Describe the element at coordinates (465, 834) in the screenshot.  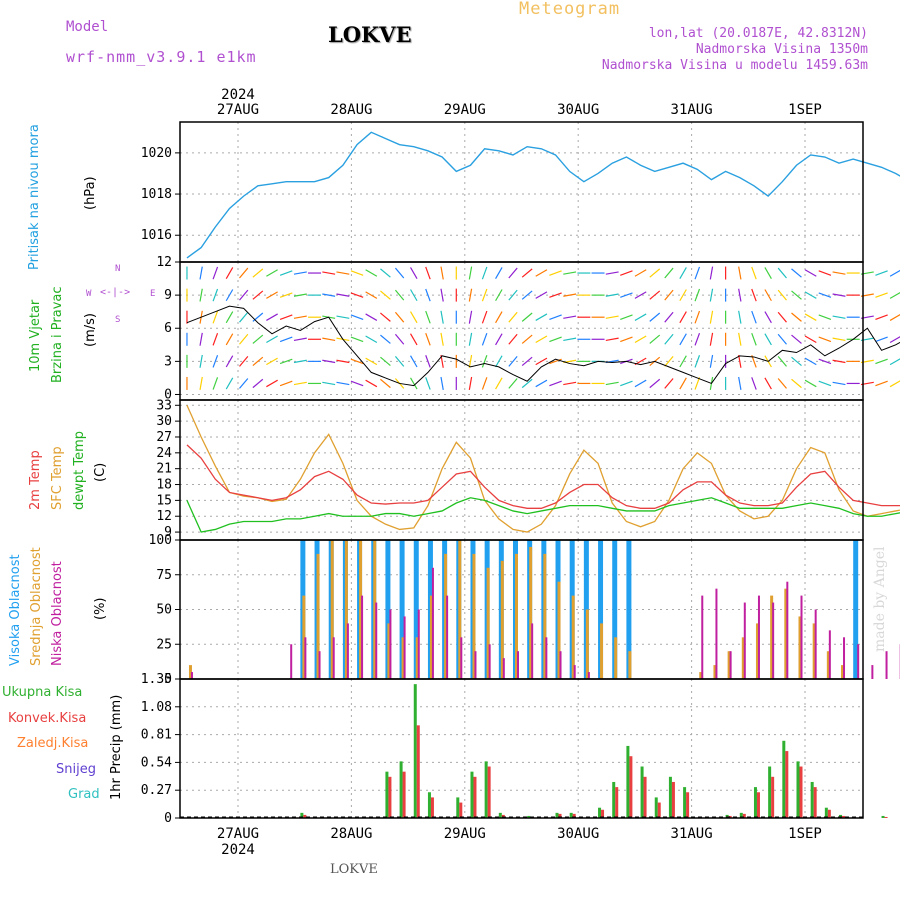
I see `bottom-date-label: 29AUG` at that location.